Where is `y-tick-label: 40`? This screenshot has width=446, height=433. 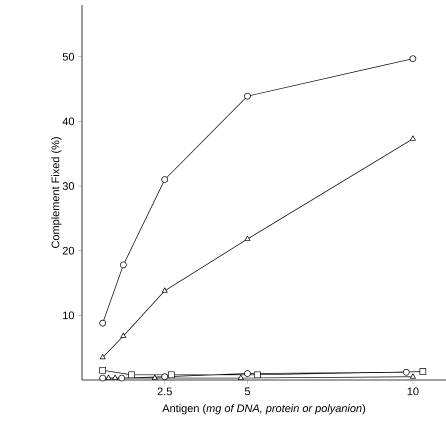 y-tick-label: 40 is located at coordinates (68, 122).